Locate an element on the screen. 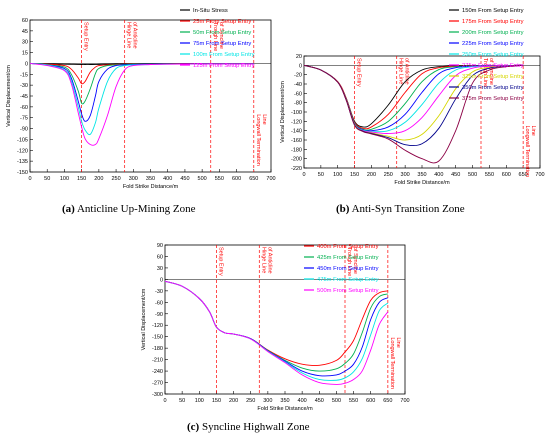 The width and height of the screenshot is (550, 438). y-tick-label: -210 is located at coordinates (157, 361).